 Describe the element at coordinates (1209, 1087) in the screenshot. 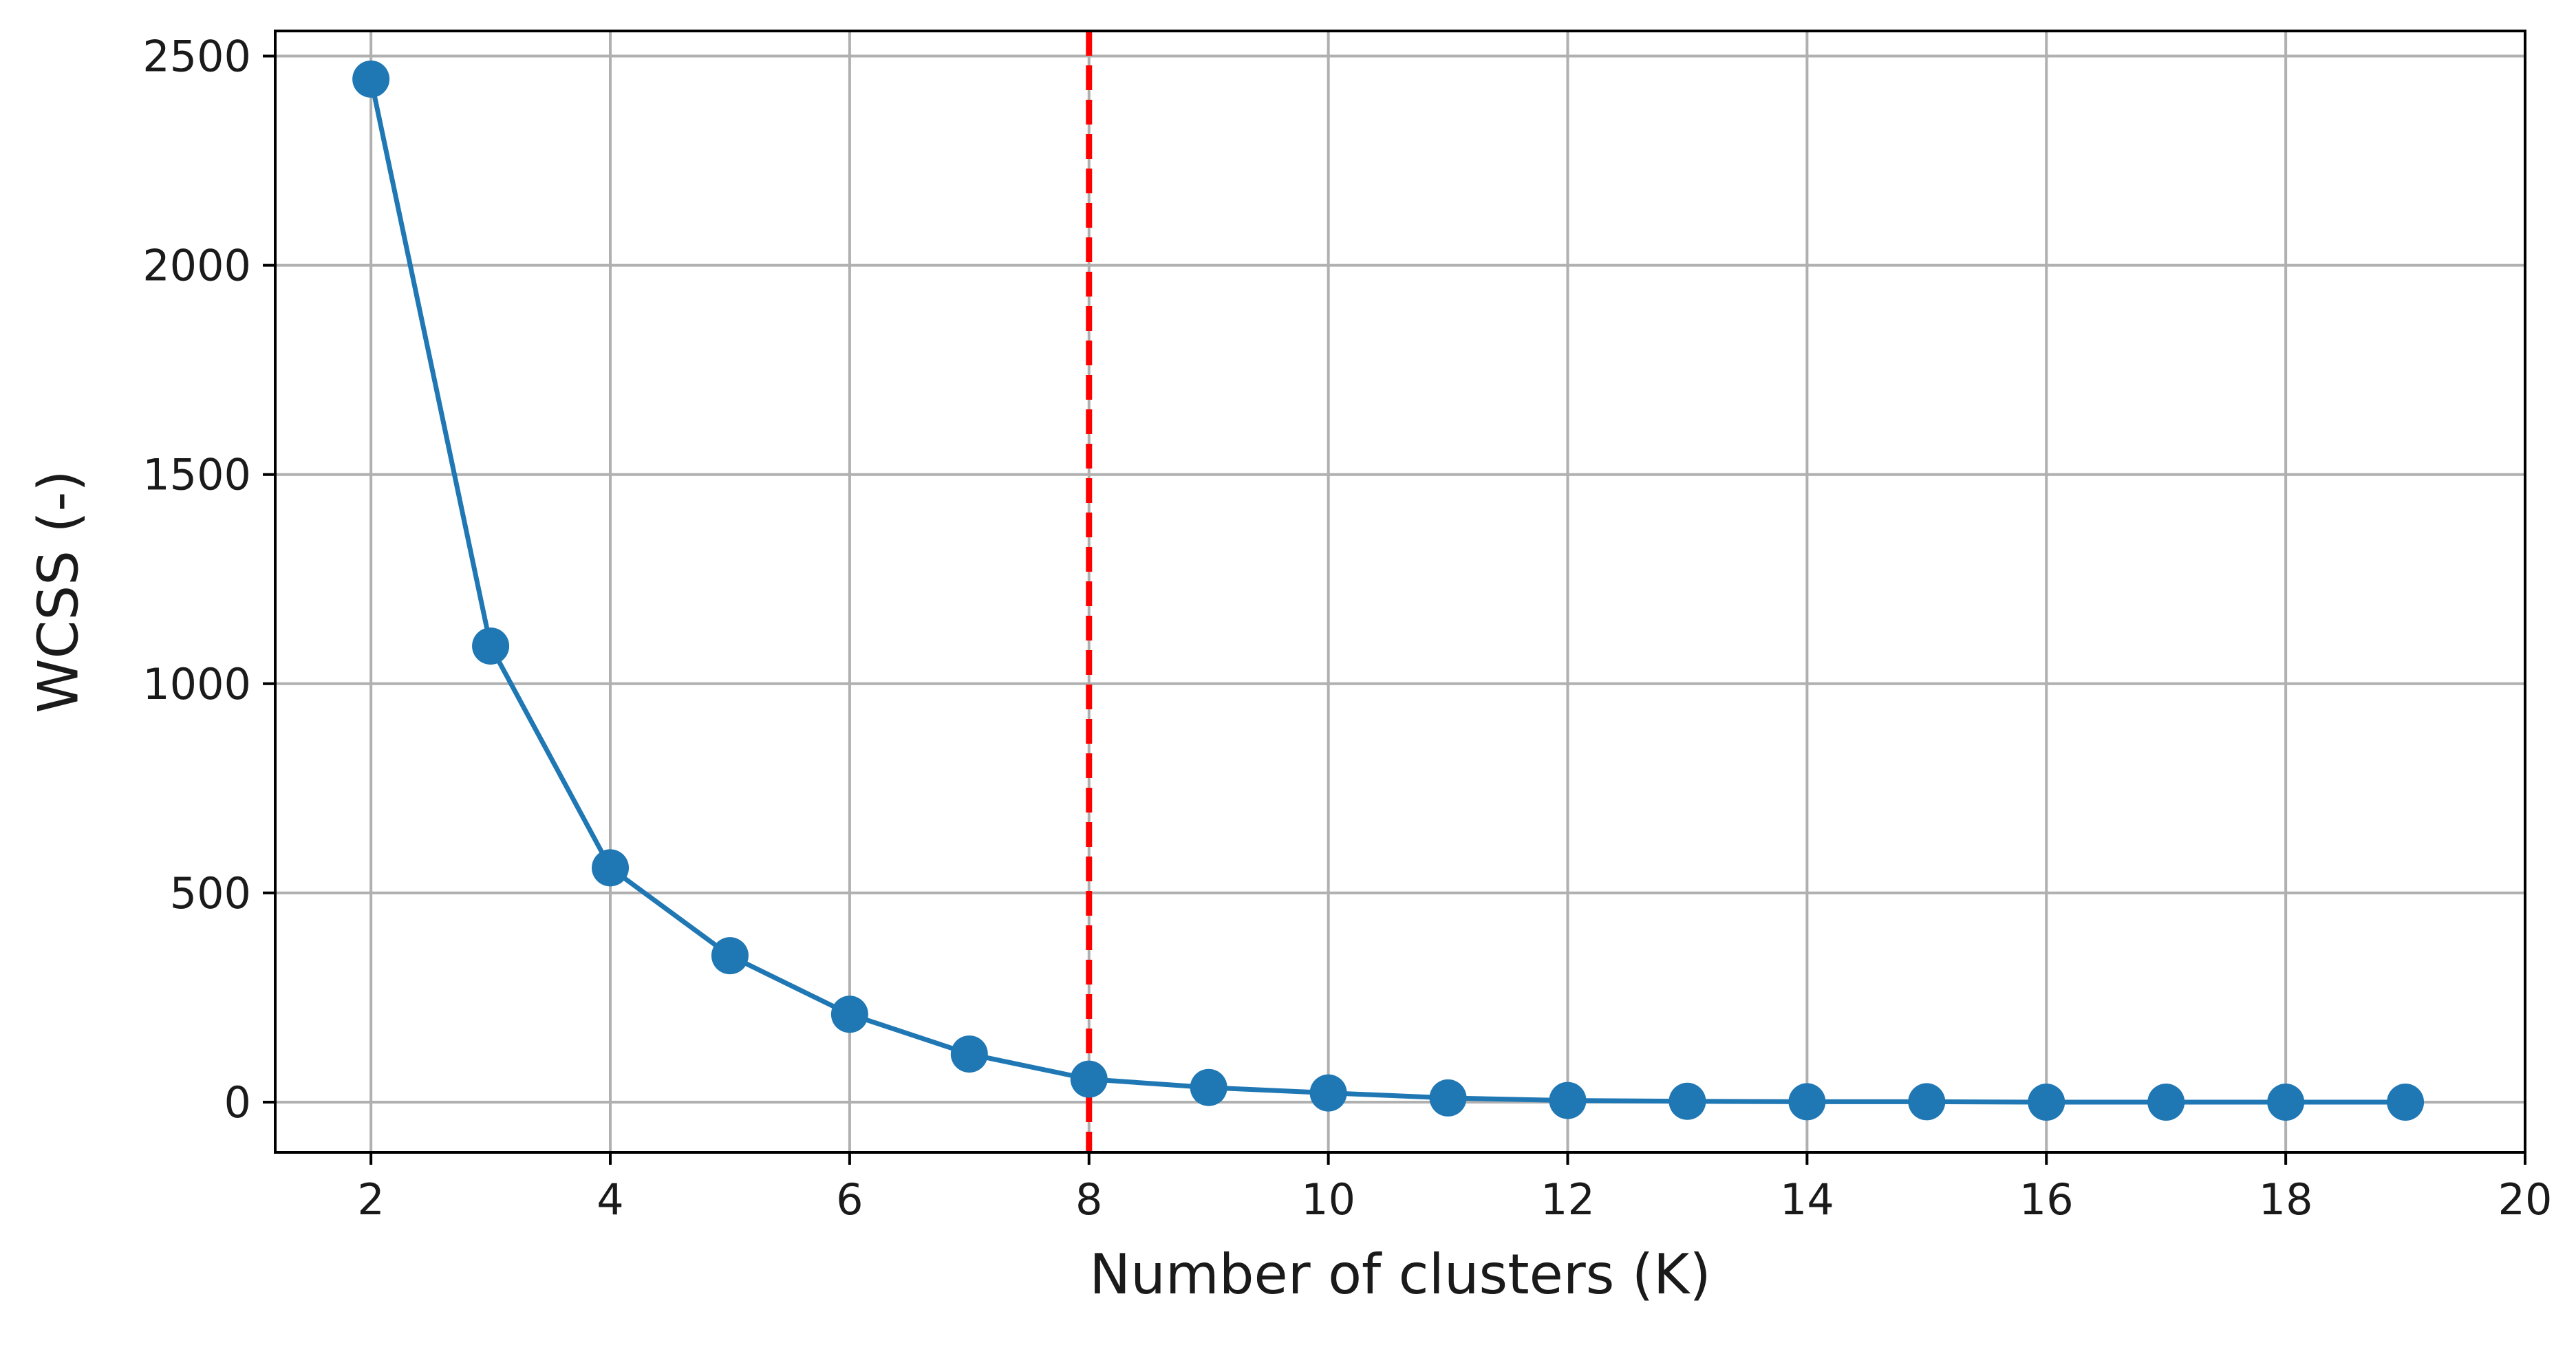

I see `data-point-k9` at that location.